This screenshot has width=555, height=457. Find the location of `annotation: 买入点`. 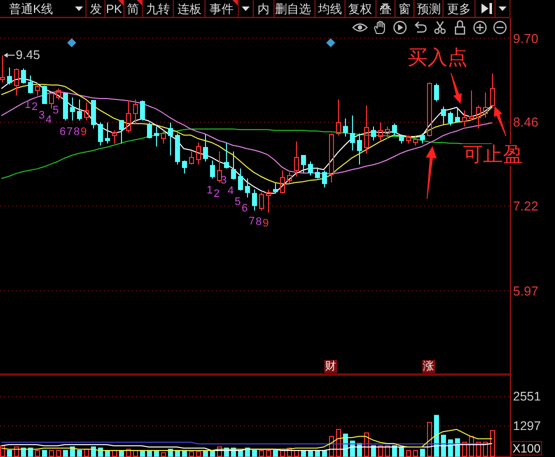

annotation: 买入点 is located at coordinates (438, 58).